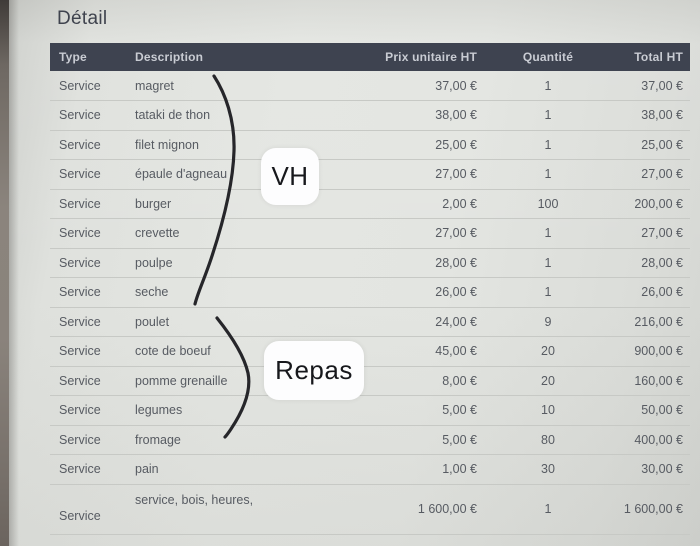  What do you see at coordinates (370, 263) in the screenshot?
I see `table-row: Service poulpe 28,00 € 1 28,00 €` at bounding box center [370, 263].